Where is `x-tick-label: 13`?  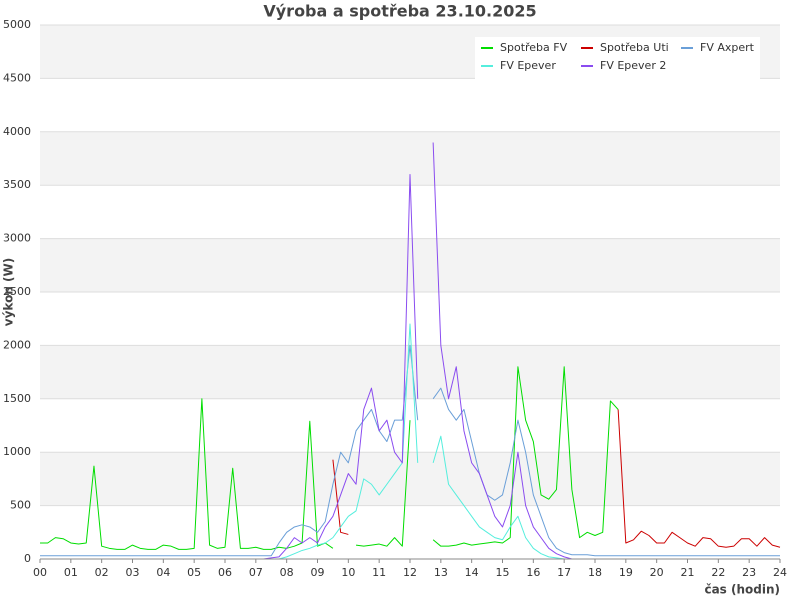
x-tick-label: 13 is located at coordinates (441, 572).